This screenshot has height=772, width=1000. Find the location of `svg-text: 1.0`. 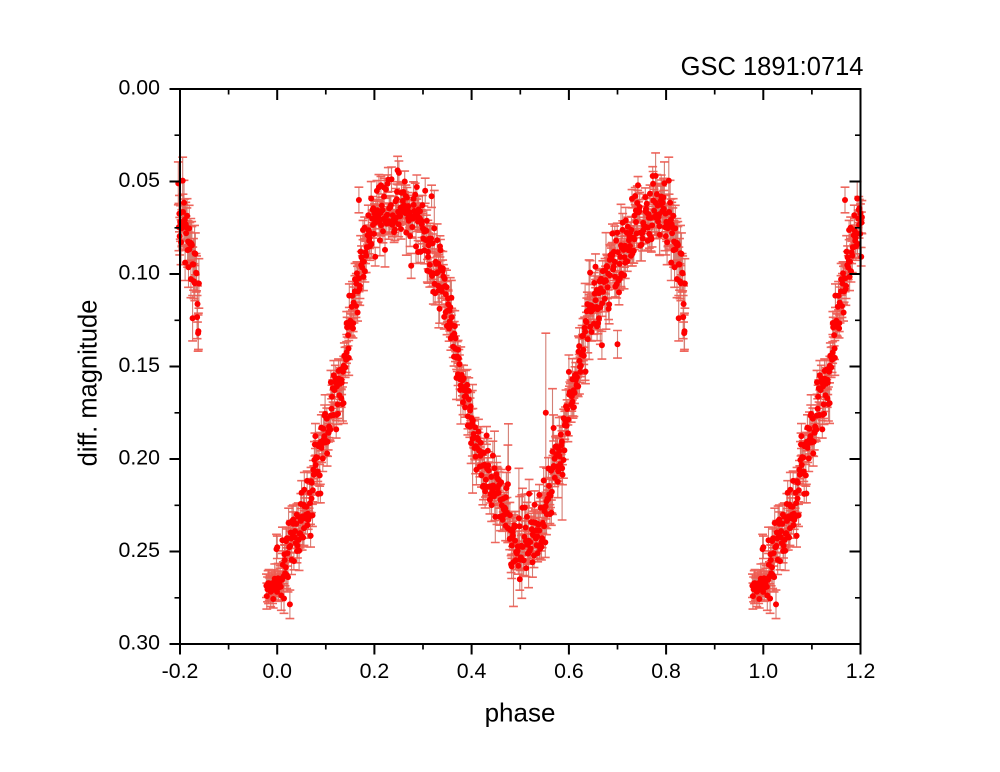

svg-text: 1.0 is located at coordinates (763, 671).